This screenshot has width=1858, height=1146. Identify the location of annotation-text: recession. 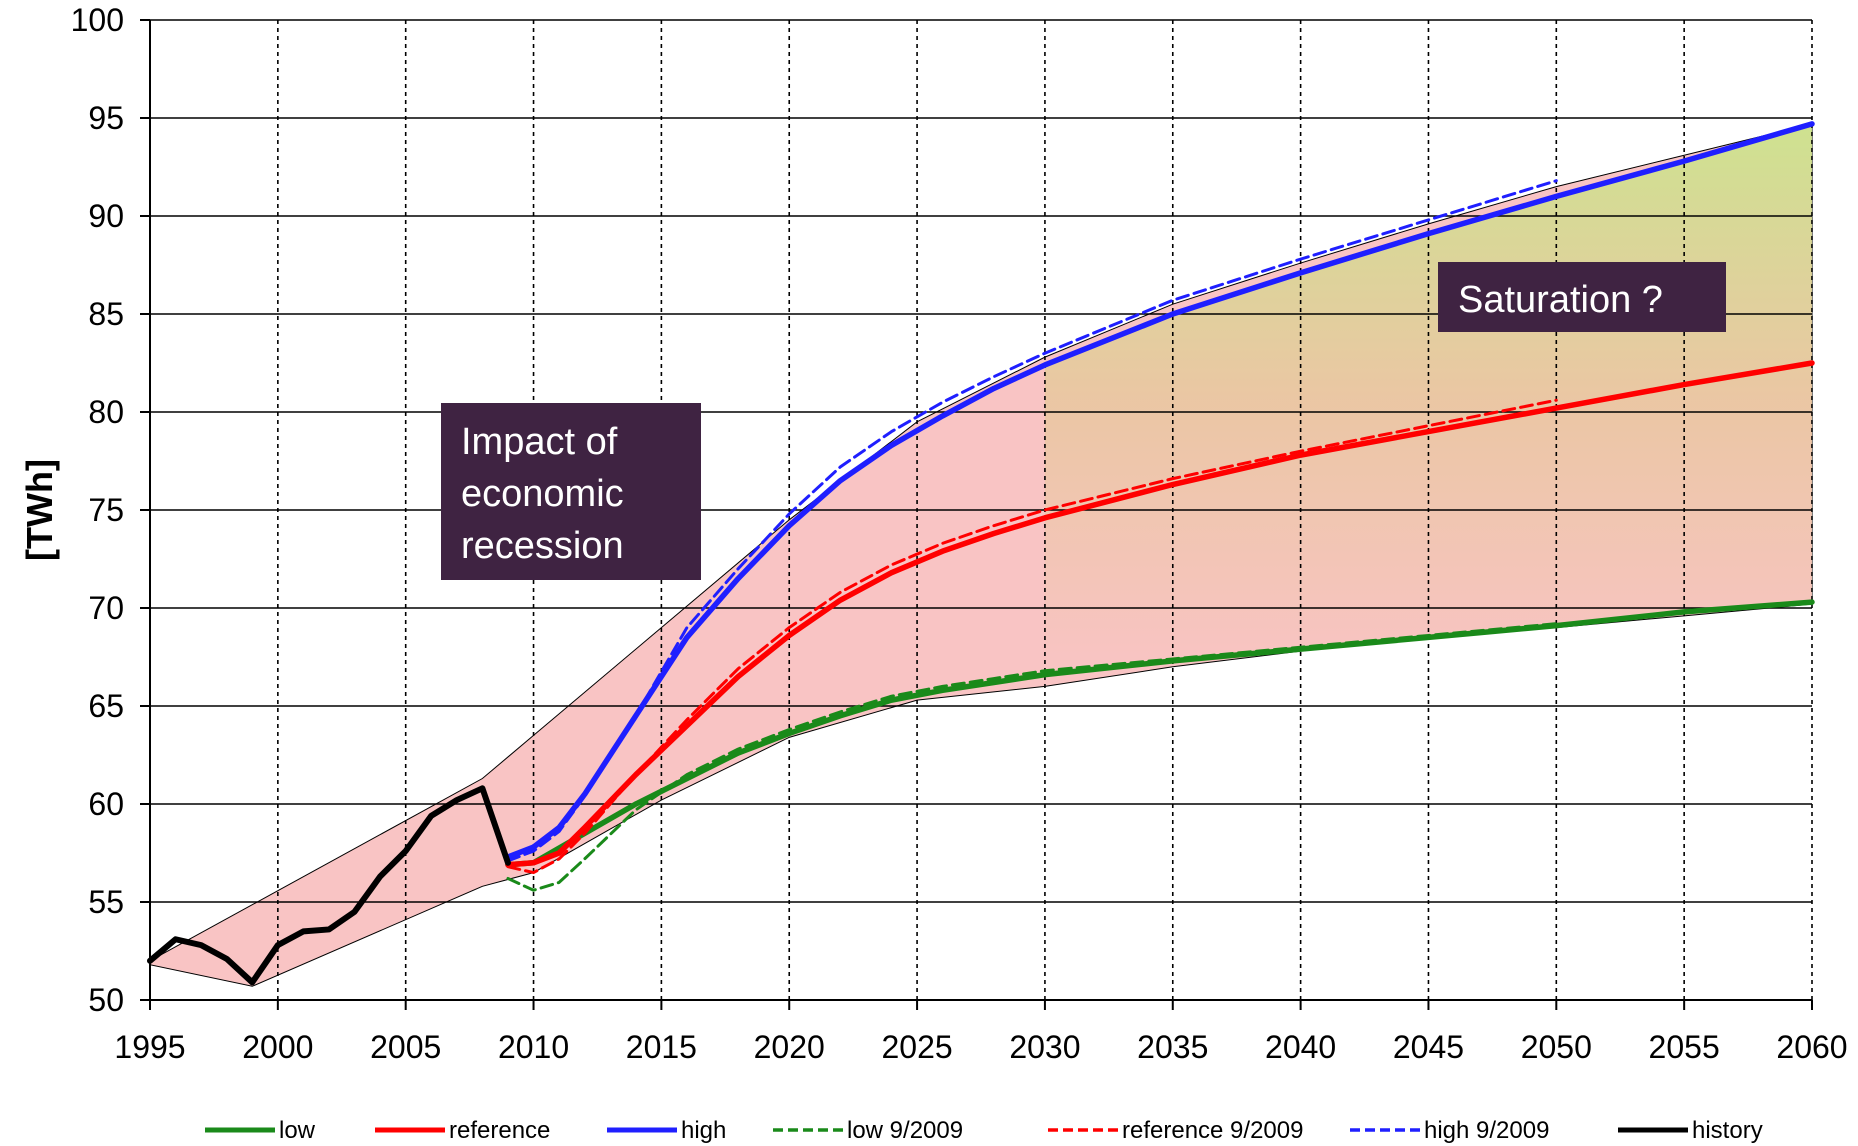
(542, 546).